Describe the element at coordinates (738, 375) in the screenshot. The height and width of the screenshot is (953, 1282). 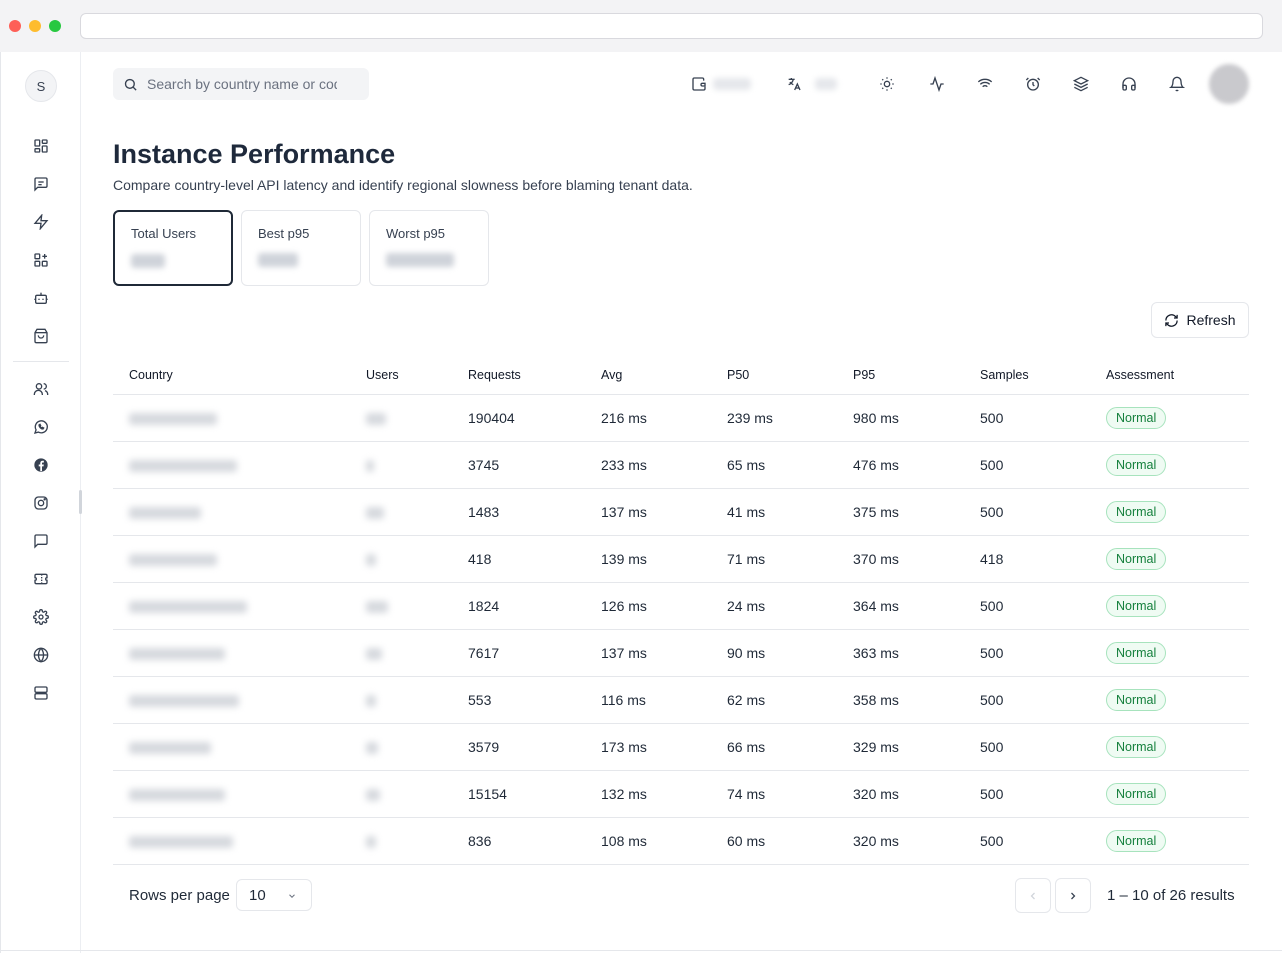
I see `column-header-p50: P50` at that location.